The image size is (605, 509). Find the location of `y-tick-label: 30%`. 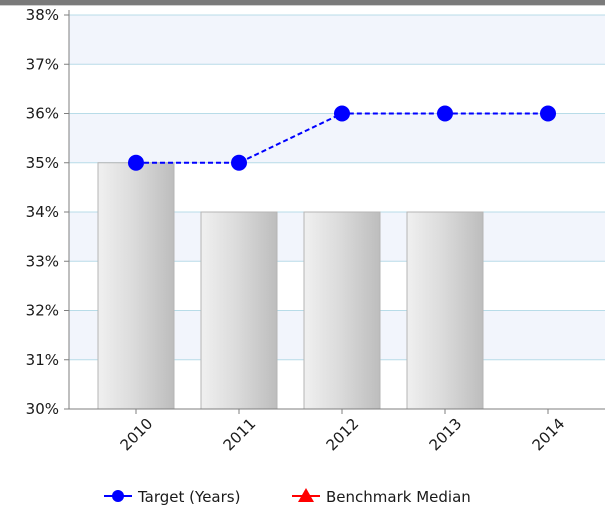

y-tick-label: 30% is located at coordinates (42, 409).